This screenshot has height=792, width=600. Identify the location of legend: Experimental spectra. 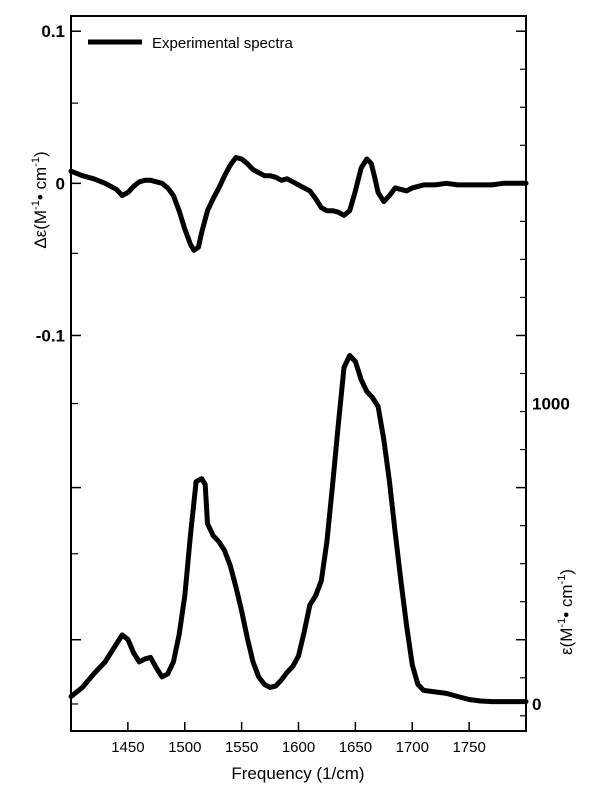
(191, 43).